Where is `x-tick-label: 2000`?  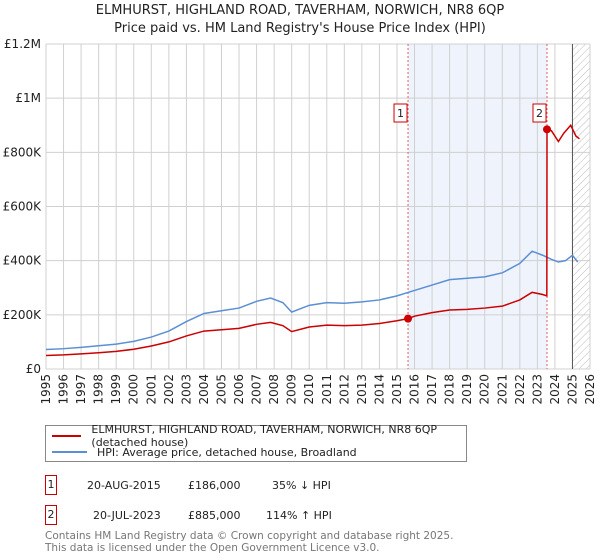
x-tick-label: 2000 is located at coordinates (134, 389).